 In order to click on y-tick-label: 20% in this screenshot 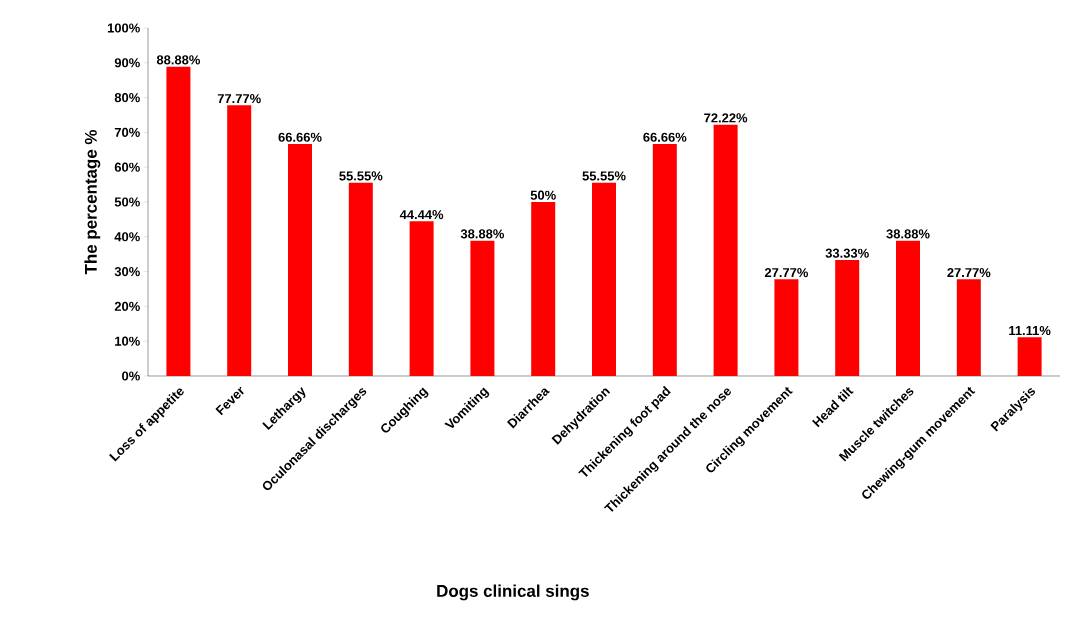, I will do `click(127, 306)`.